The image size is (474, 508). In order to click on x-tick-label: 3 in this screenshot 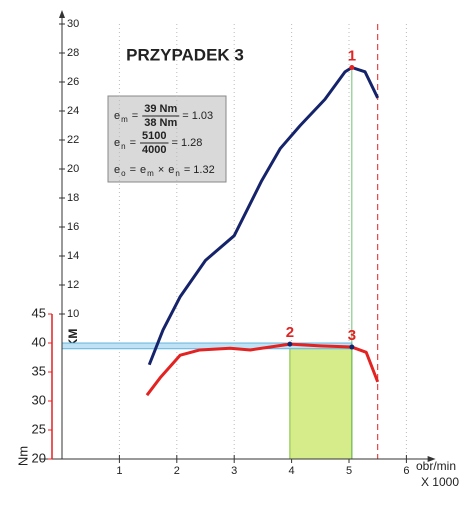, I will do `click(234, 471)`.